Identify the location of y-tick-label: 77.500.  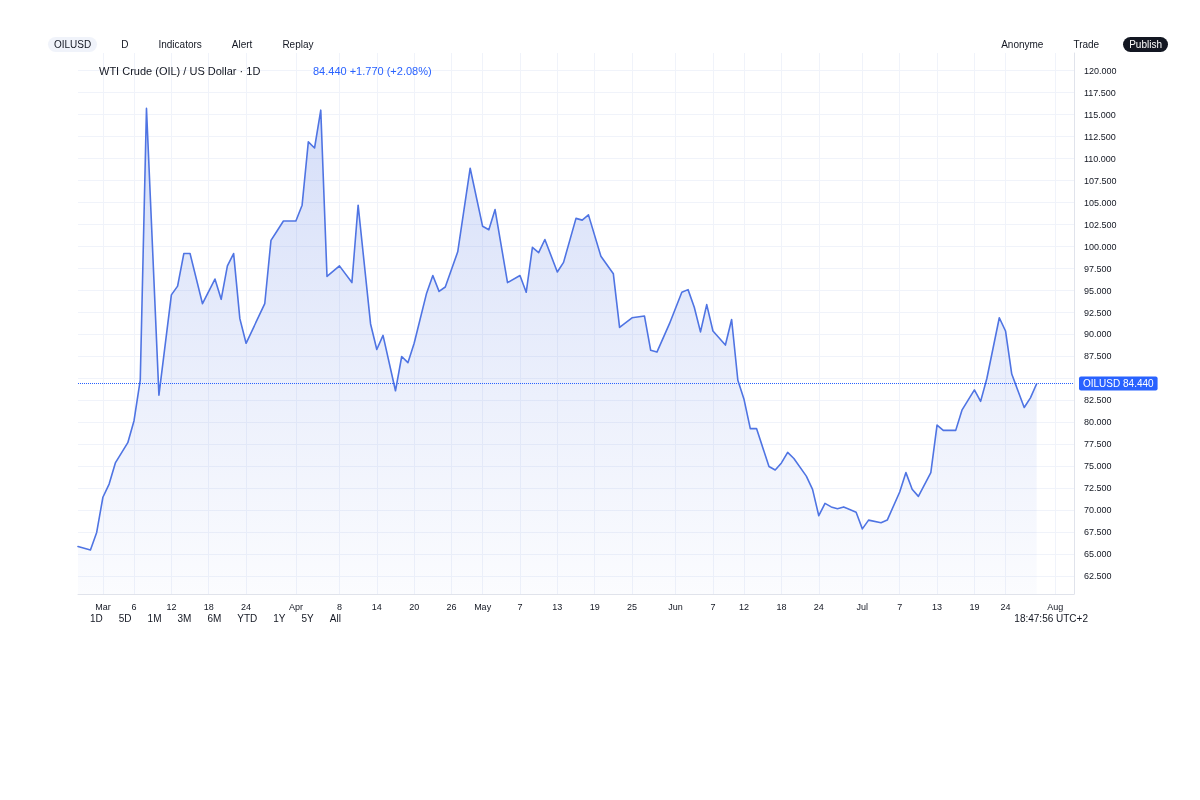
(1098, 444).